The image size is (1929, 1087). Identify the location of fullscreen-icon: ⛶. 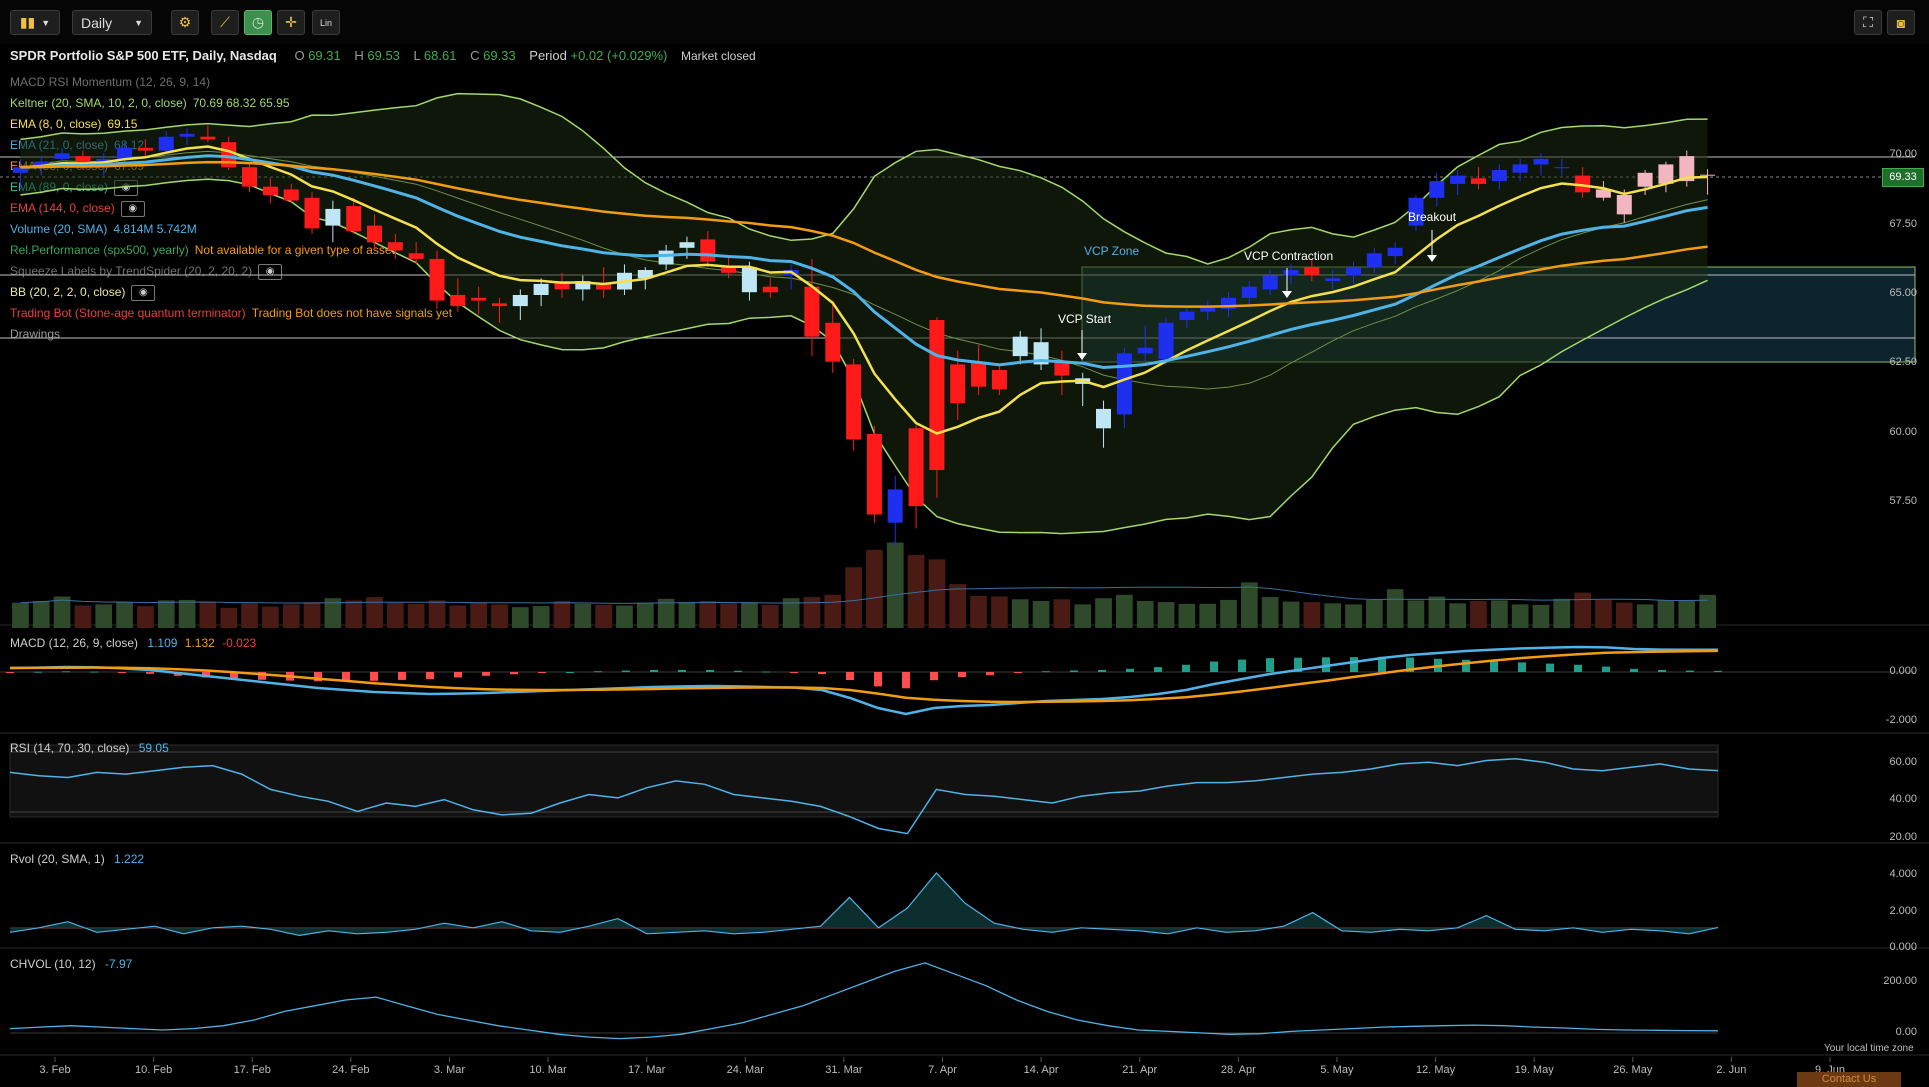
(1868, 22).